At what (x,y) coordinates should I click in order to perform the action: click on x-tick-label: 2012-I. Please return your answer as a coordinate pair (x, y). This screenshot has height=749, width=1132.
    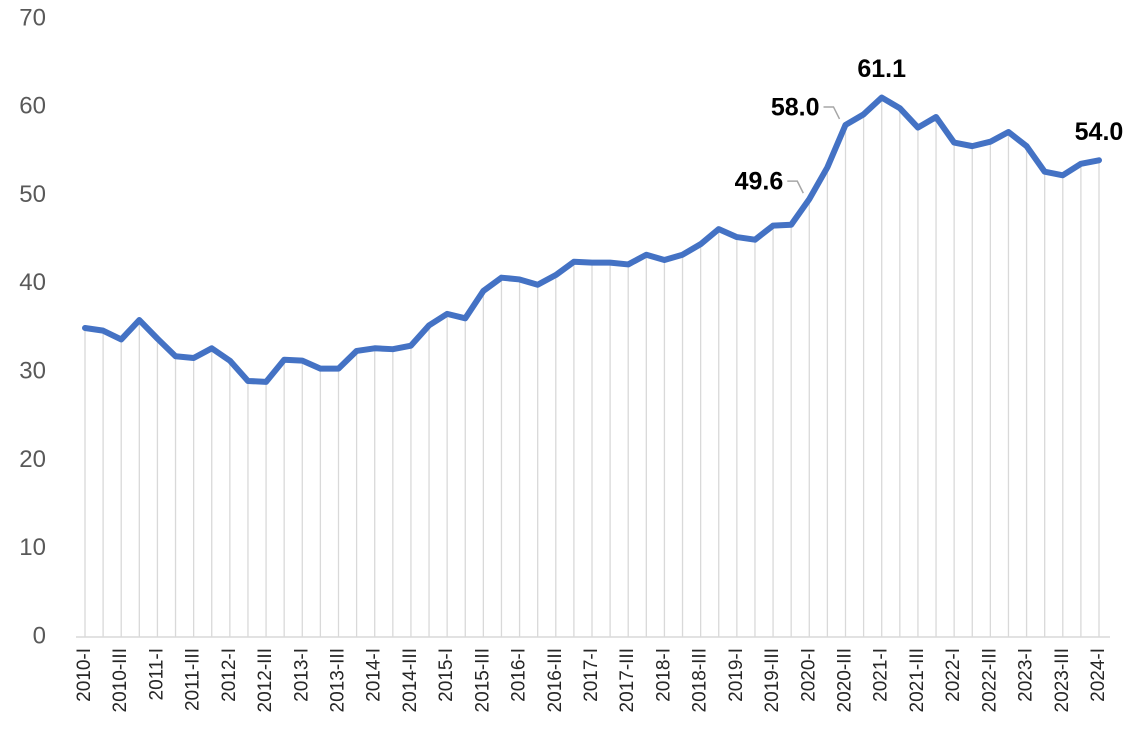
    Looking at the image, I should click on (229, 675).